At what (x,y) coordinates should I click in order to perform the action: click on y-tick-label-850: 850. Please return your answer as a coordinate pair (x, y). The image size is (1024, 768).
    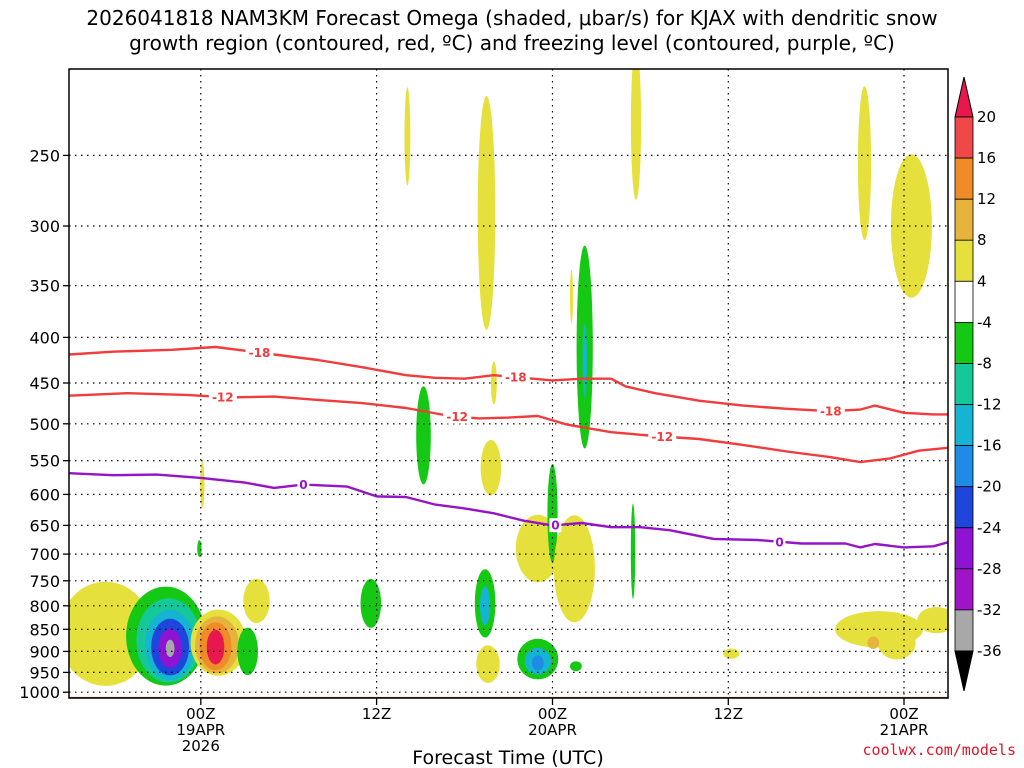
    Looking at the image, I should click on (44, 629).